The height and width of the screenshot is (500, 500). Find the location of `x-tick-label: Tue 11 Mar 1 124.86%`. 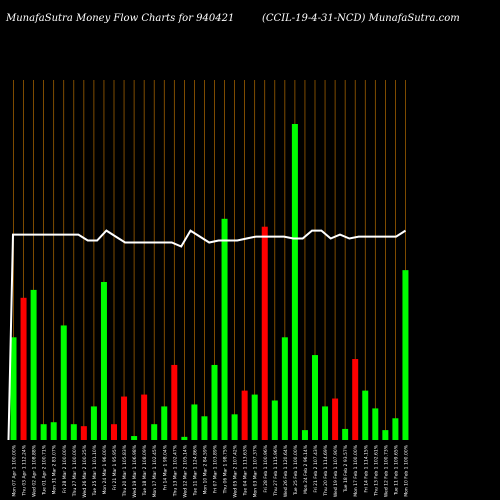

x-tick-label: Tue 11 Mar 1 124.86% is located at coordinates (195, 470).